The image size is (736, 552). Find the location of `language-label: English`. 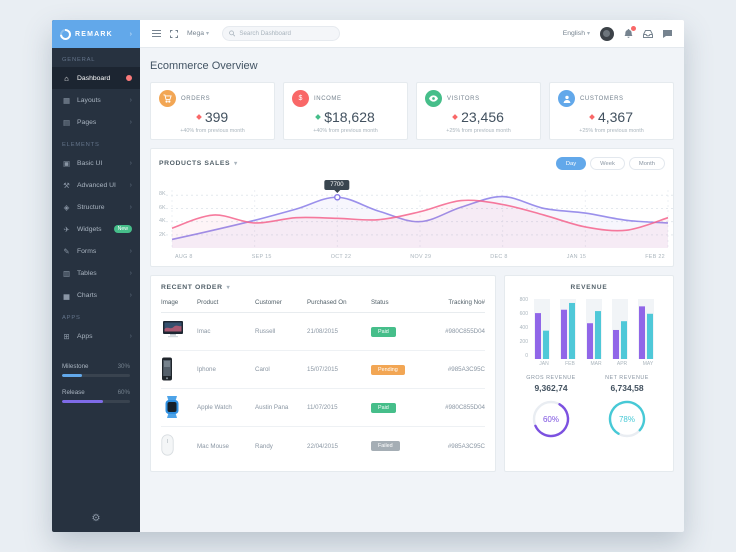

language-label: English is located at coordinates (573, 33).